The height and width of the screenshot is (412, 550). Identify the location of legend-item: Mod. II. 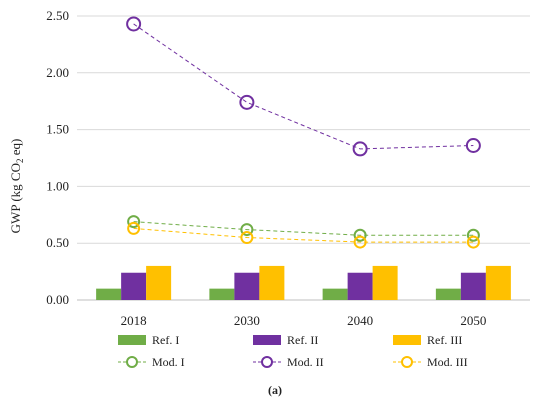
(288, 362).